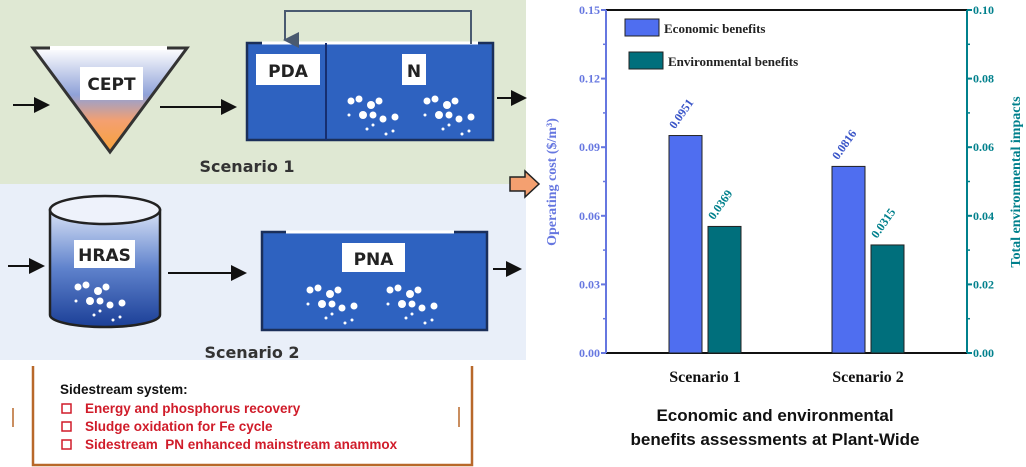 The height and width of the screenshot is (467, 1026). I want to click on hras-label: HRAS, so click(104, 256).